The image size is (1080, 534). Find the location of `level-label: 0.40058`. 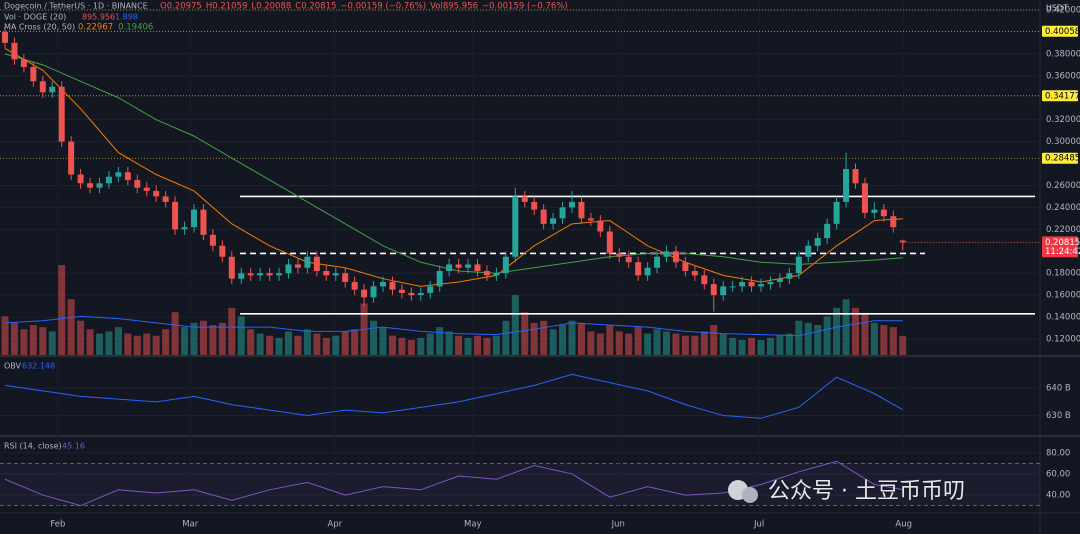

level-label: 0.40058 is located at coordinates (1062, 32).